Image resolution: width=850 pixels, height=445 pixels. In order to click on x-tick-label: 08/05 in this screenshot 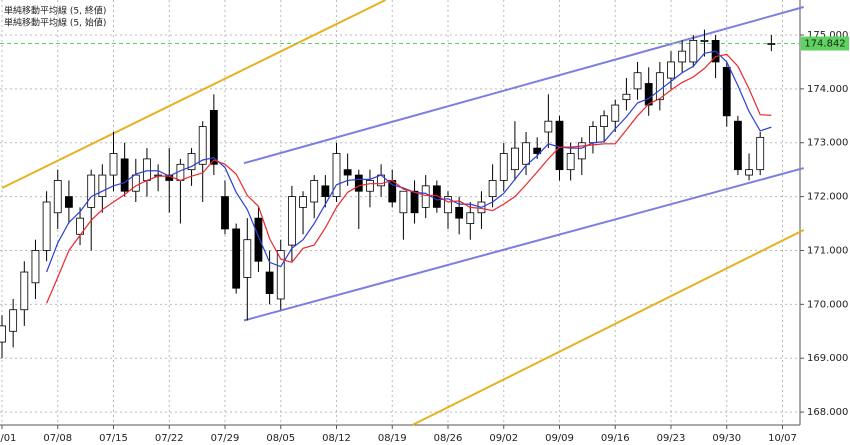, I will do `click(280, 438)`.